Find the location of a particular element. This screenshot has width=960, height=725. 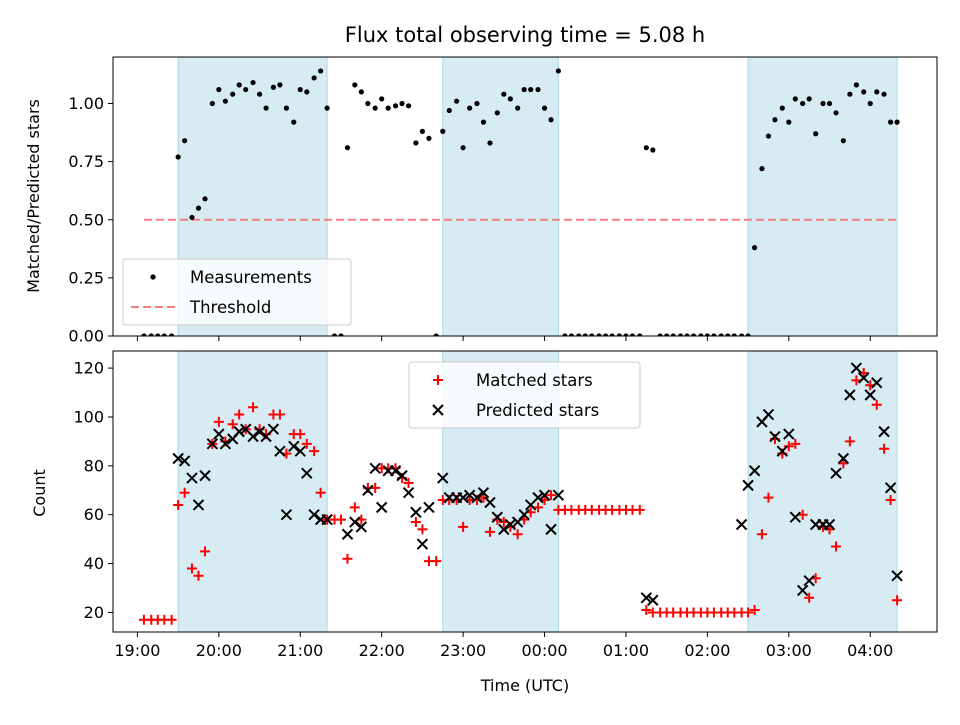

legend-box is located at coordinates (237, 292).